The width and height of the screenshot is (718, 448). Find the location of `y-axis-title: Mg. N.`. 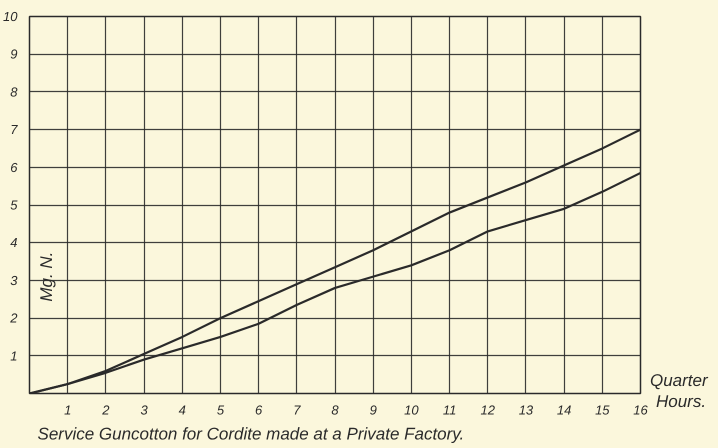

y-axis-title: Mg. N. is located at coordinates (46, 277).